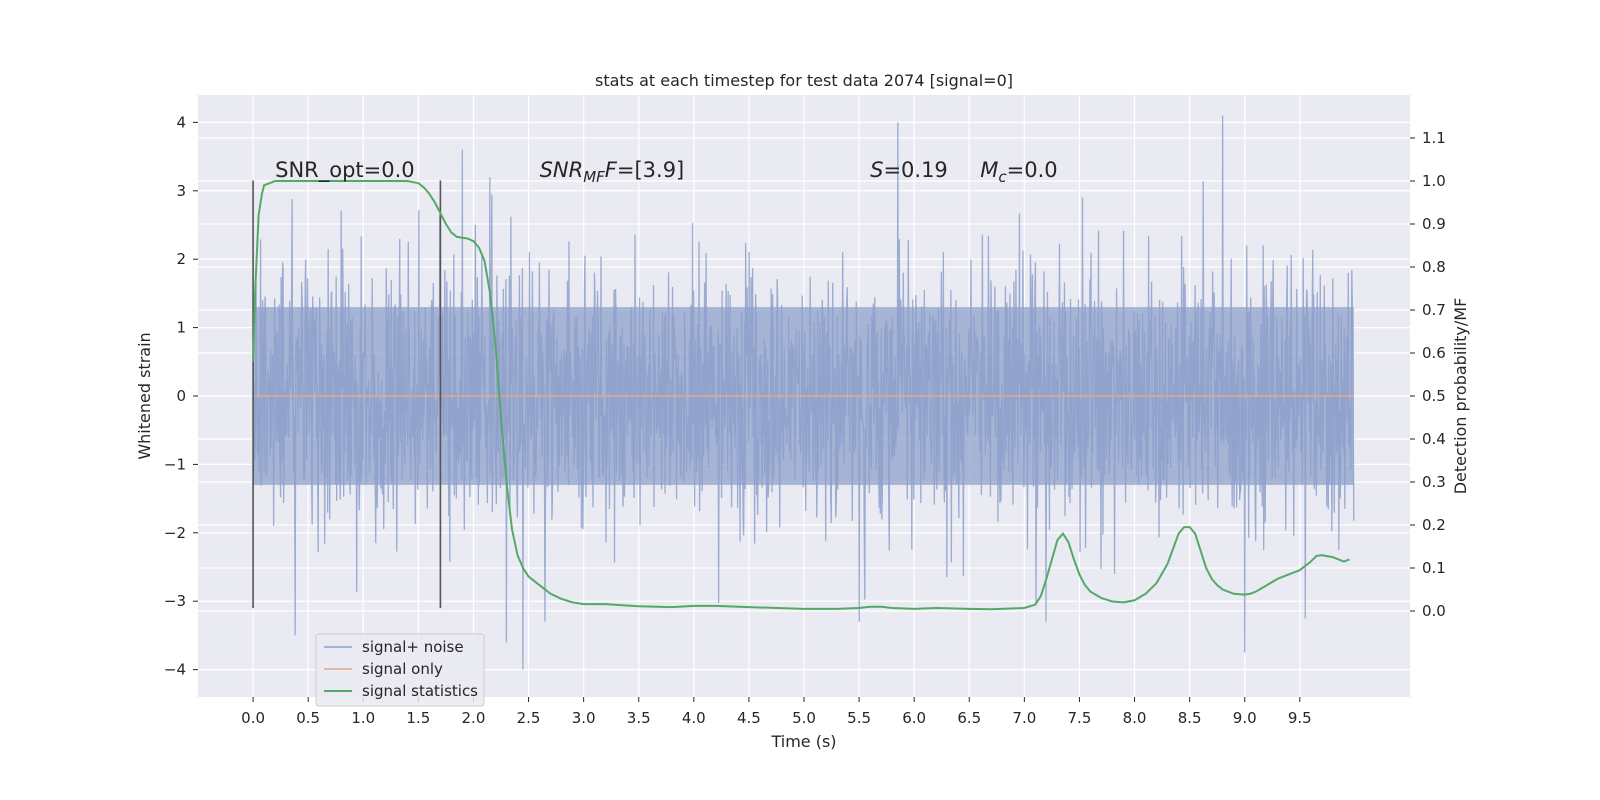 The height and width of the screenshot is (800, 1600). I want to click on annotation-snr-mf-value: =[3.9], so click(650, 170).